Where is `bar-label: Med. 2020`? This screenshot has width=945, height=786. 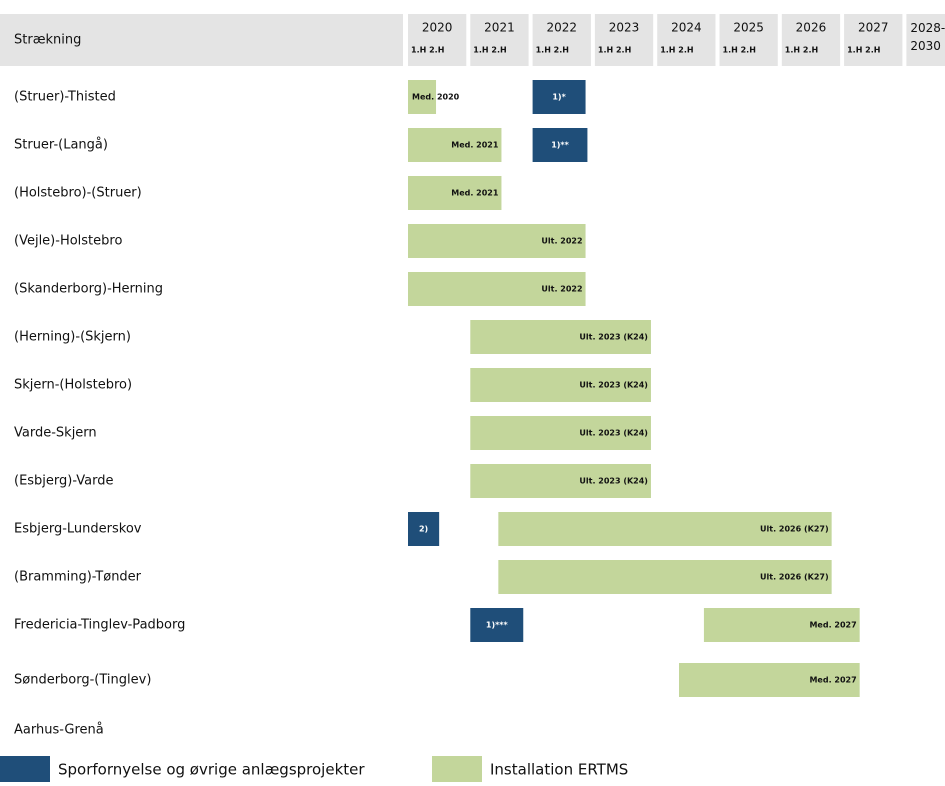
bar-label: Med. 2020 is located at coordinates (436, 97).